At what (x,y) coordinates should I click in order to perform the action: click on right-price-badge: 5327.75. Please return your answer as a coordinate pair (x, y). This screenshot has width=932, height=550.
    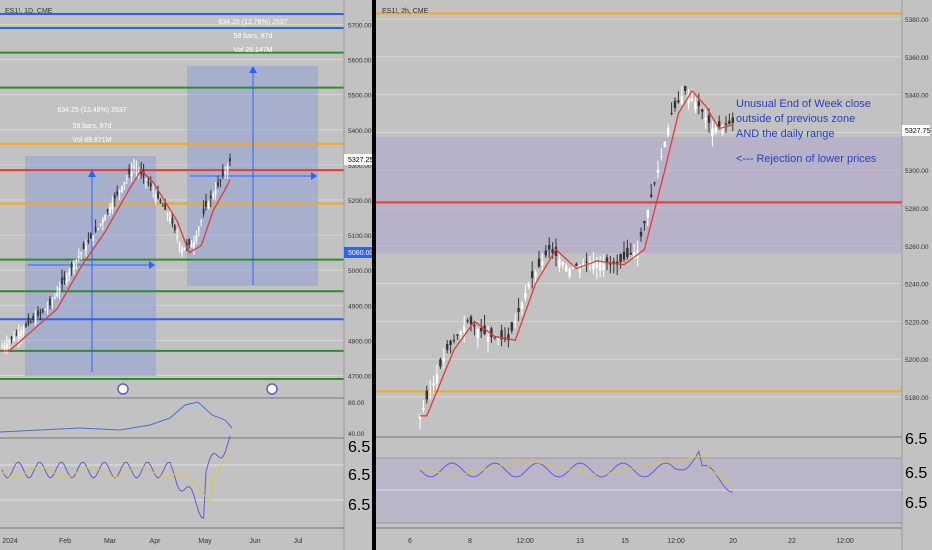
    Looking at the image, I should click on (917, 131).